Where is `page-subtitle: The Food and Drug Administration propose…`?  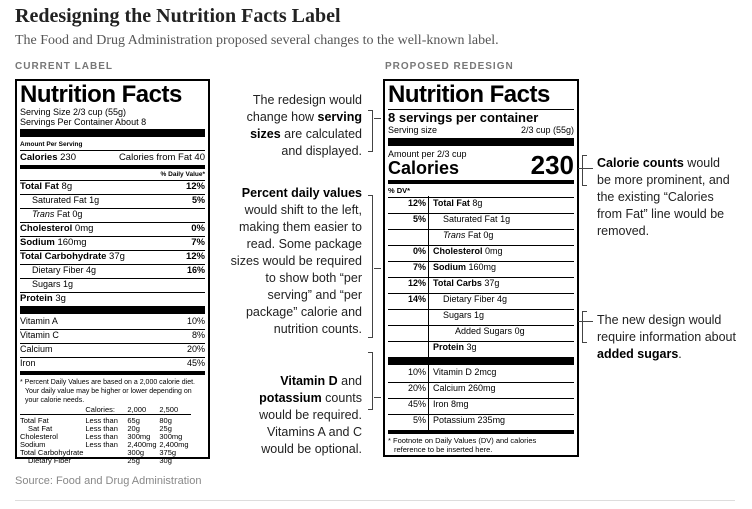 page-subtitle: The Food and Drug Administration propose… is located at coordinates (257, 40).